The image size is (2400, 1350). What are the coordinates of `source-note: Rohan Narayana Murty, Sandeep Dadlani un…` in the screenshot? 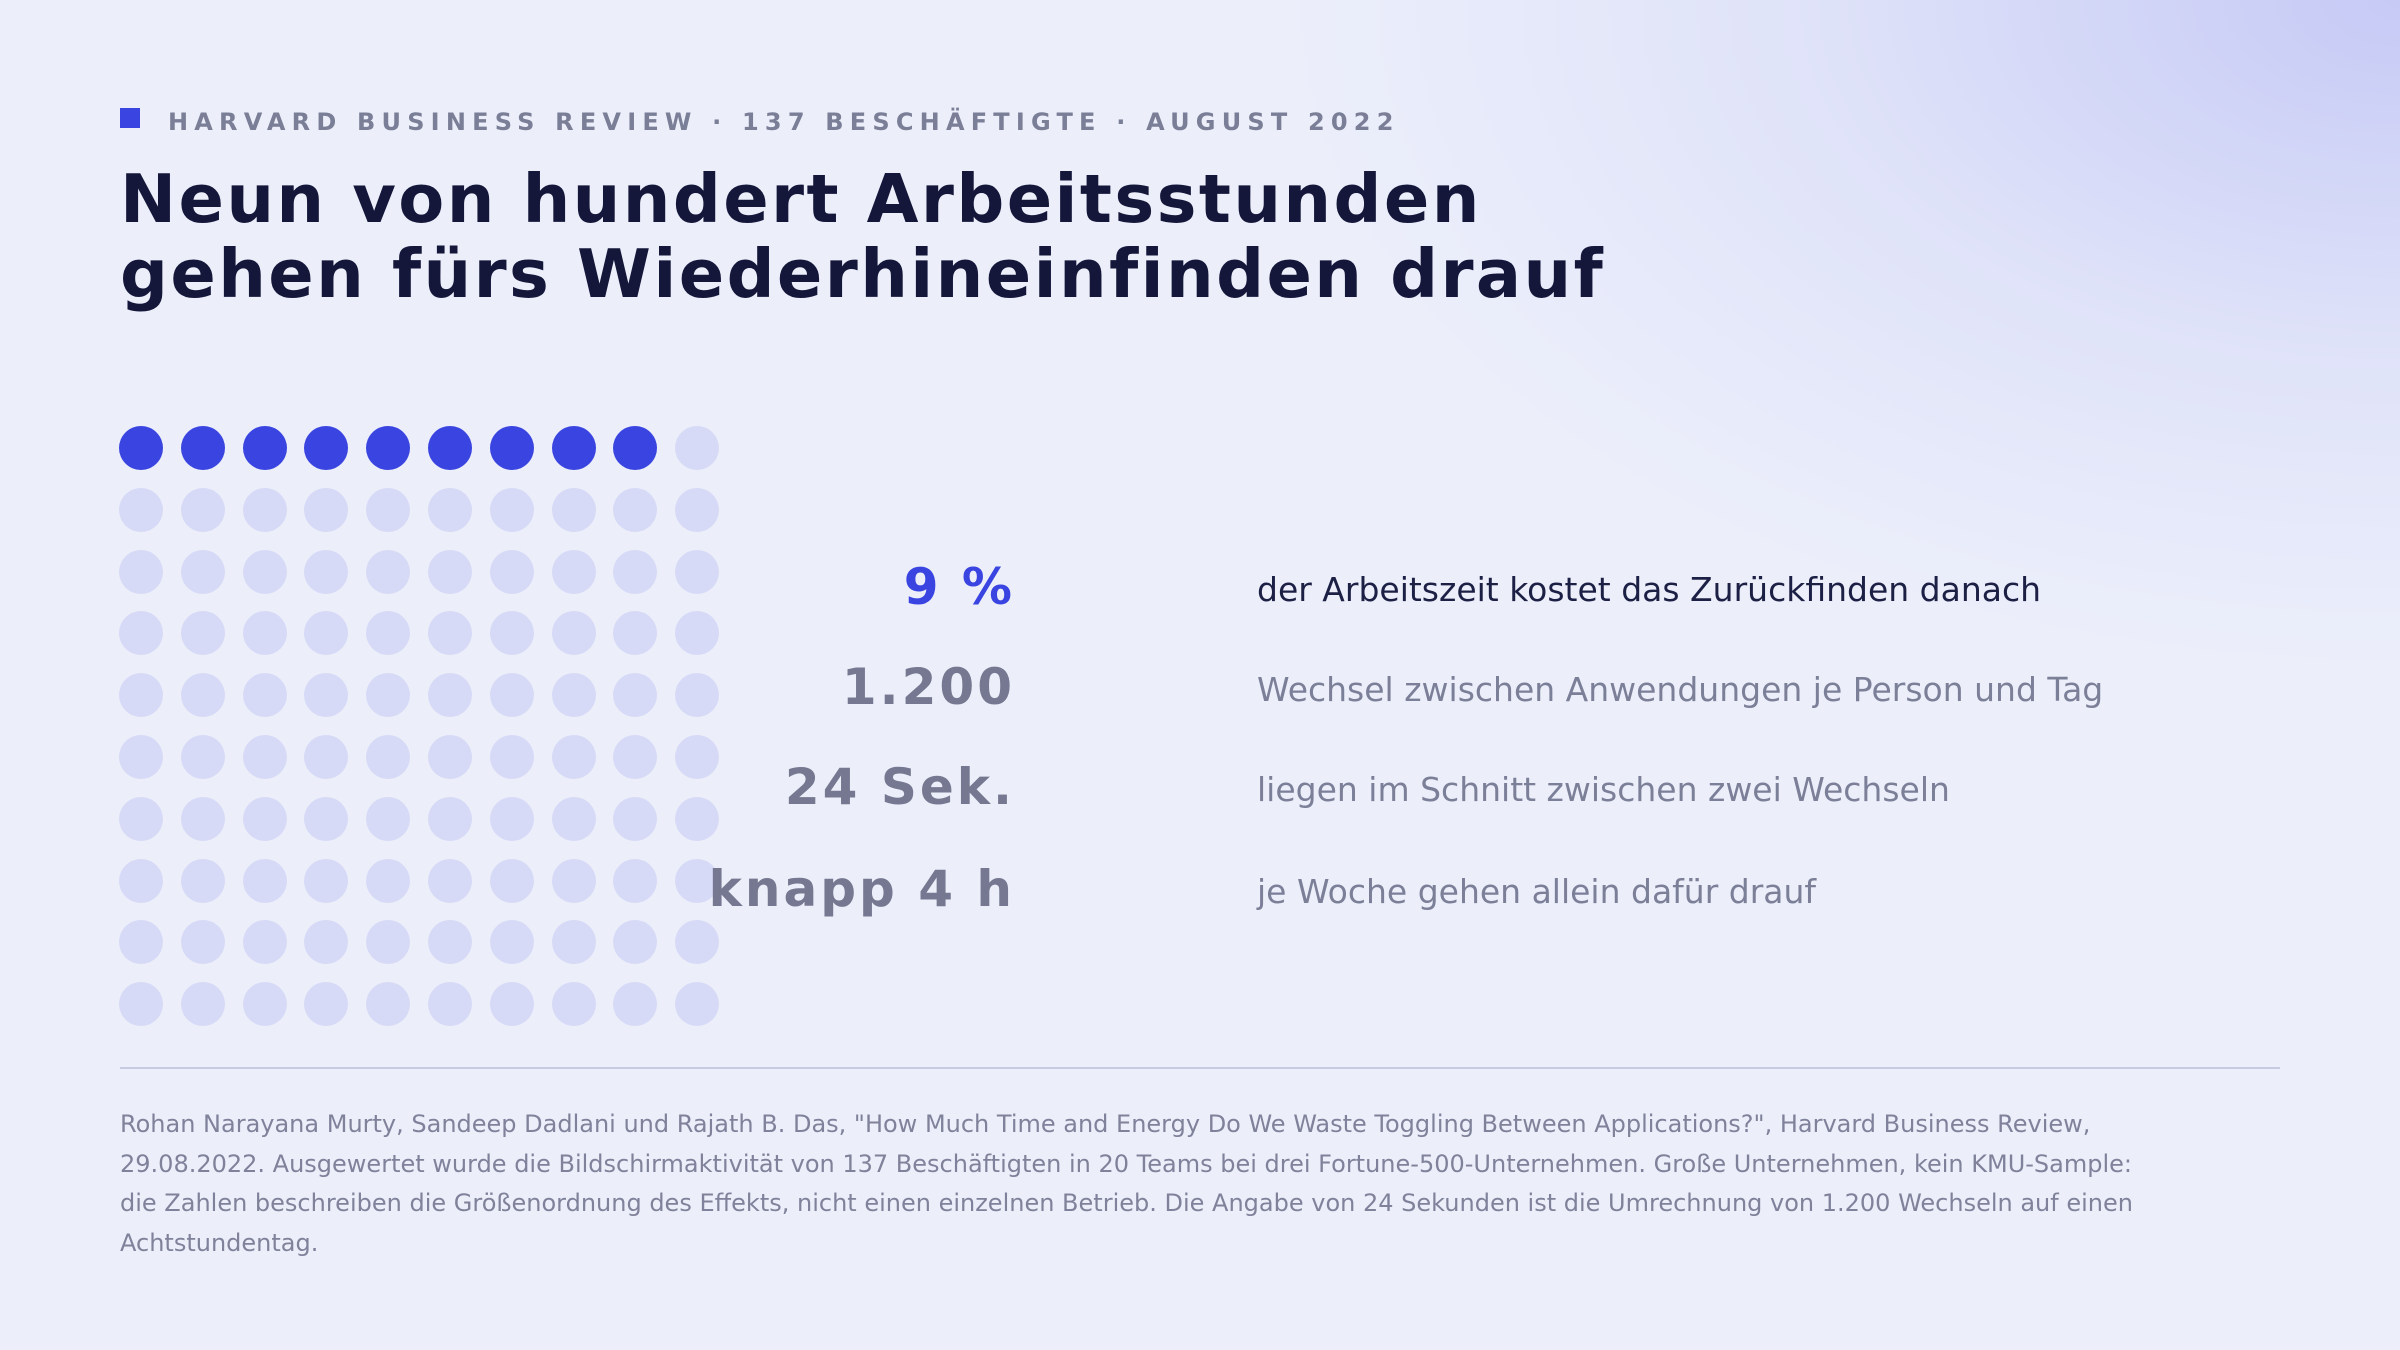 It's located at (1210, 1184).